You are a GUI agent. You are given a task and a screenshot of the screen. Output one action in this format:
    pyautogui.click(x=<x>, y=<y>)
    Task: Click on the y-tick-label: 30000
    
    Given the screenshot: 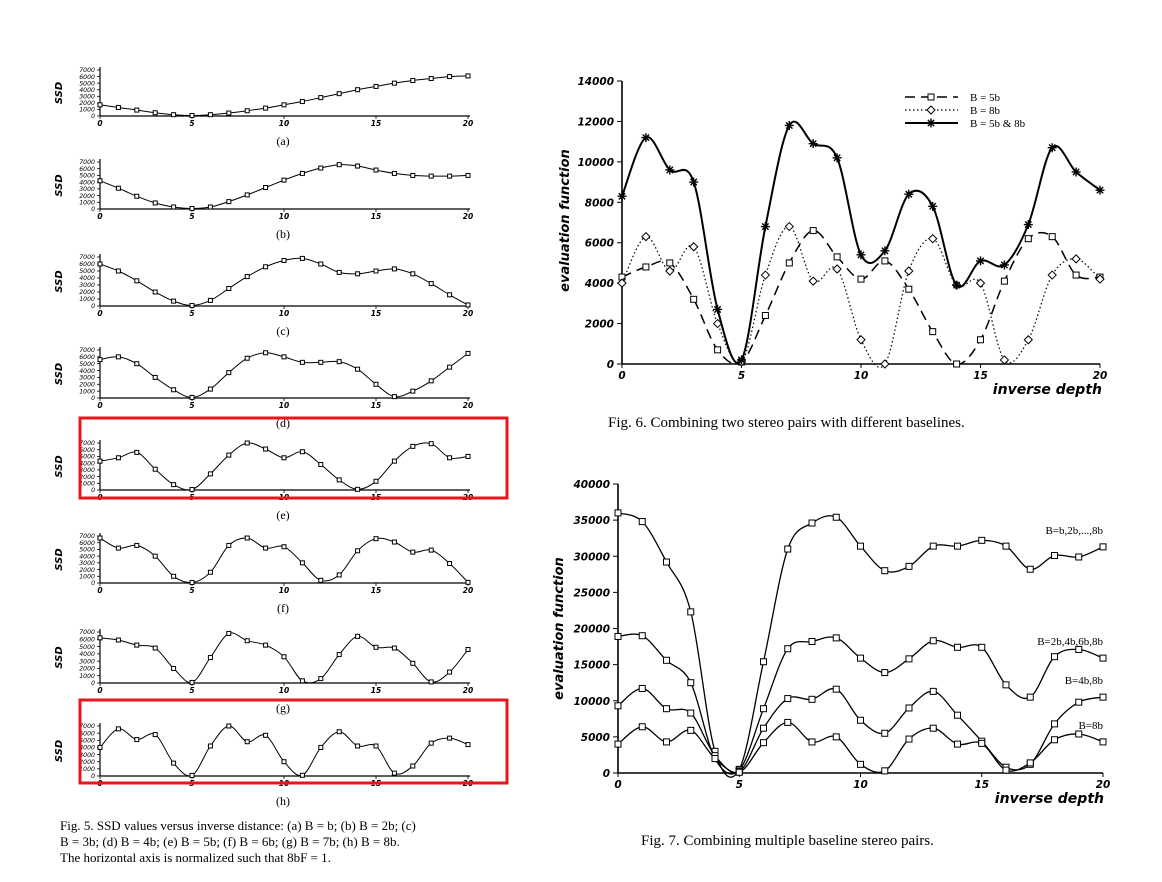 What is the action you would take?
    pyautogui.click(x=591, y=557)
    